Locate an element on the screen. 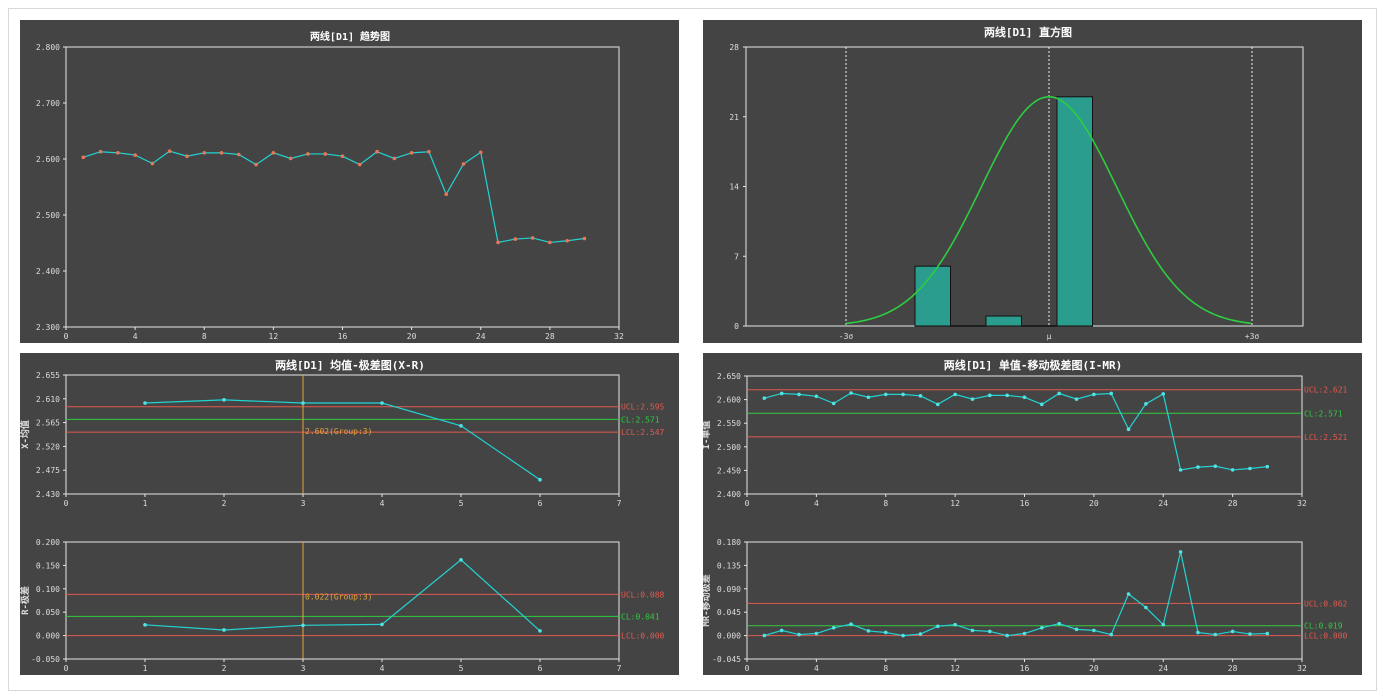  xr-upper-x-tick-label: 4 is located at coordinates (382, 503).